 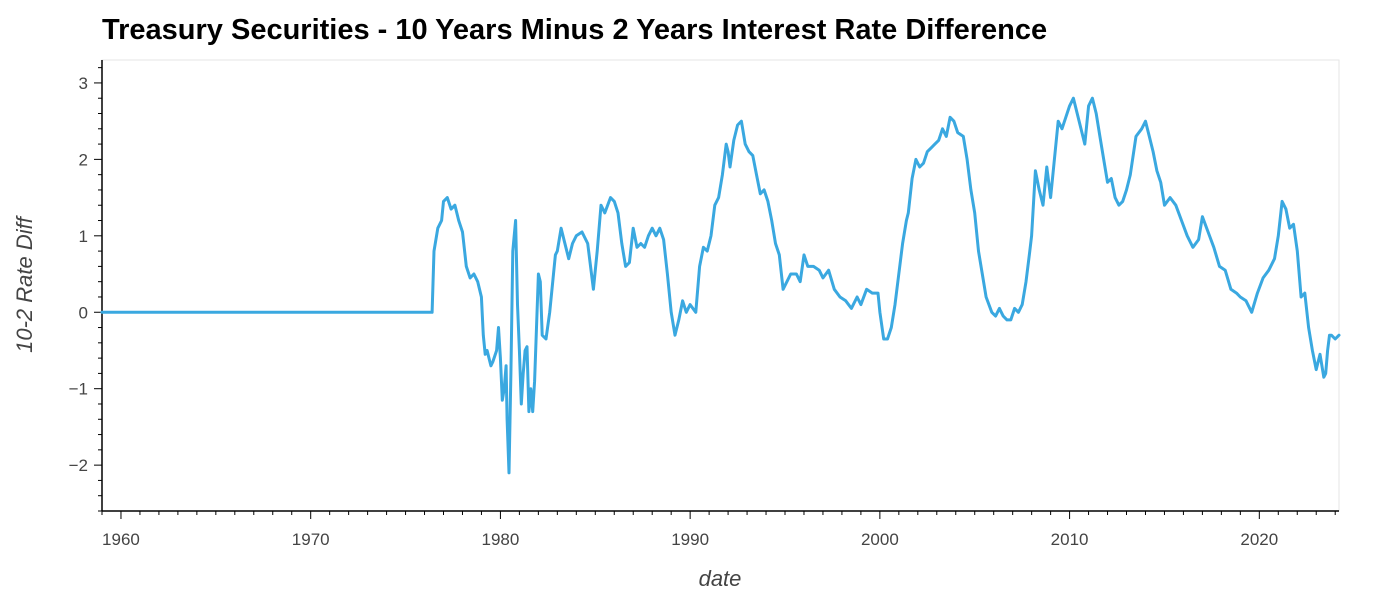 What do you see at coordinates (83, 312) in the screenshot?
I see `y-tick-label: 0` at bounding box center [83, 312].